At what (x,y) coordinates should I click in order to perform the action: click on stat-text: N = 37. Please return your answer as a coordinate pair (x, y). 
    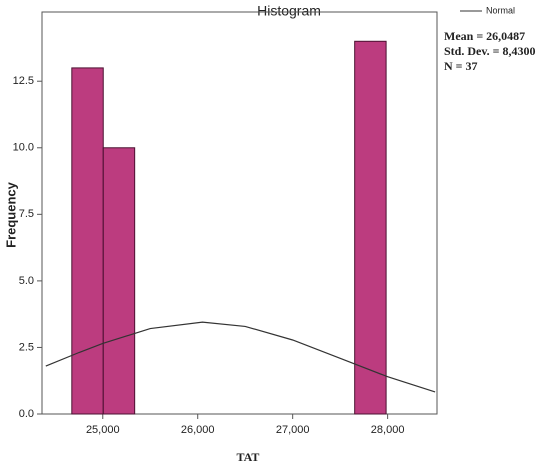
    Looking at the image, I should click on (461, 66).